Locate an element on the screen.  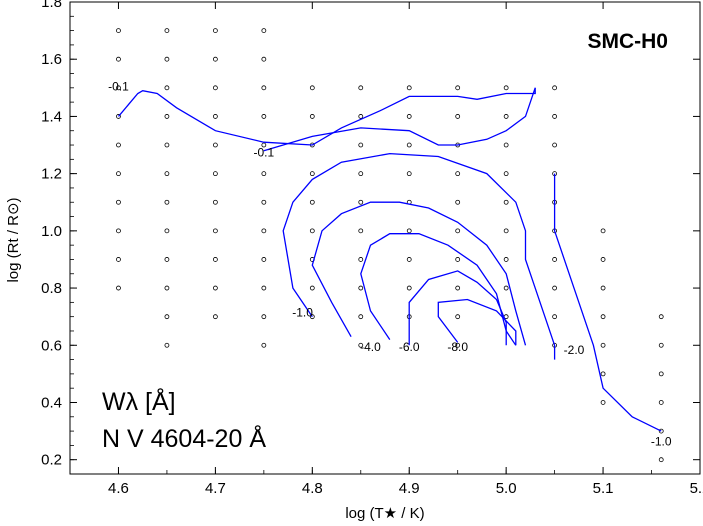
y-tick-label: 0.2 is located at coordinates (51, 460).